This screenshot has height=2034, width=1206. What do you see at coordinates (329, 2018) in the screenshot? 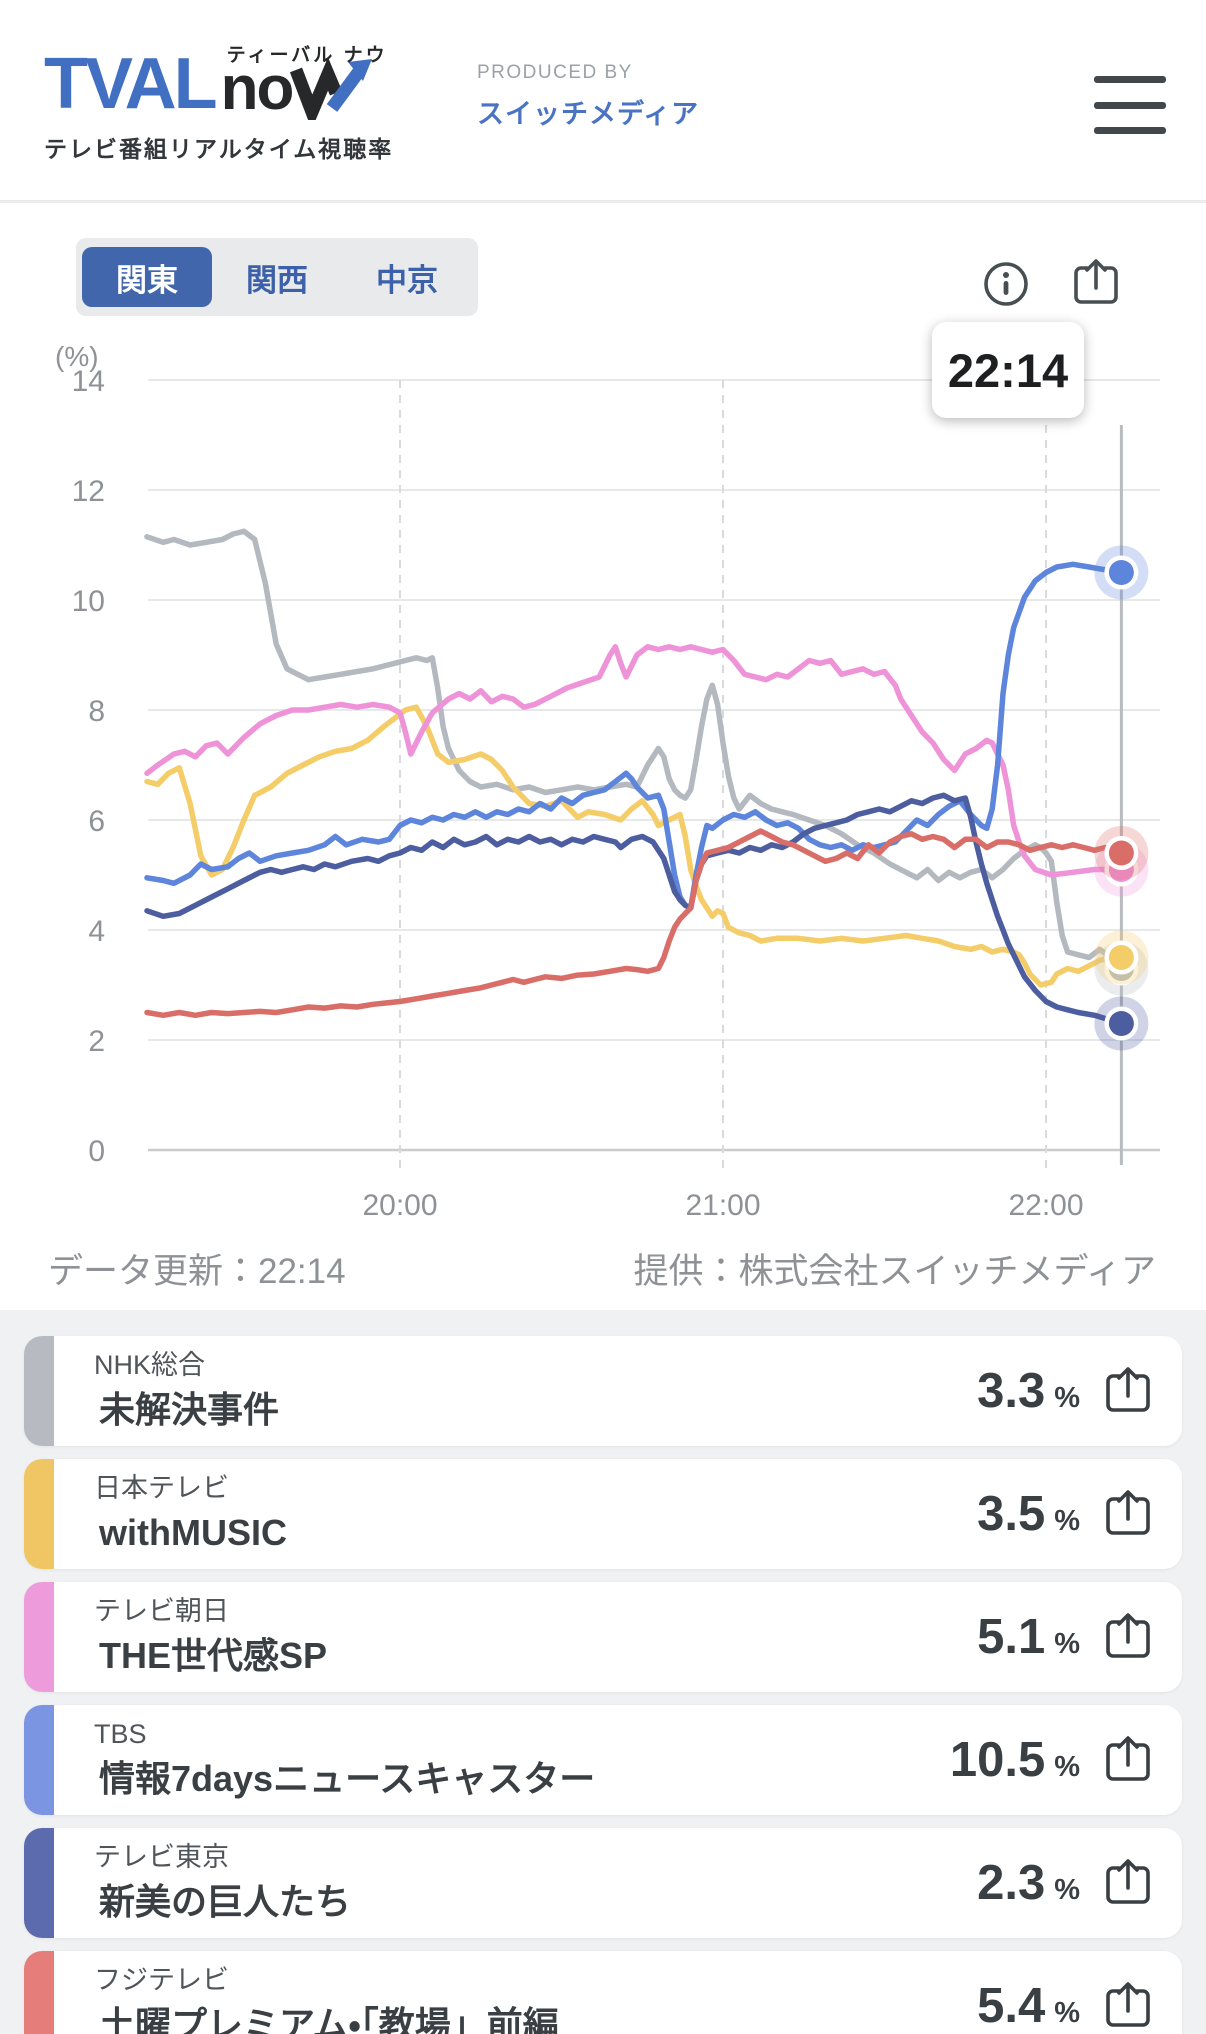
I see `program-title: 土曜プレミアム・「教場」前編` at bounding box center [329, 2018].